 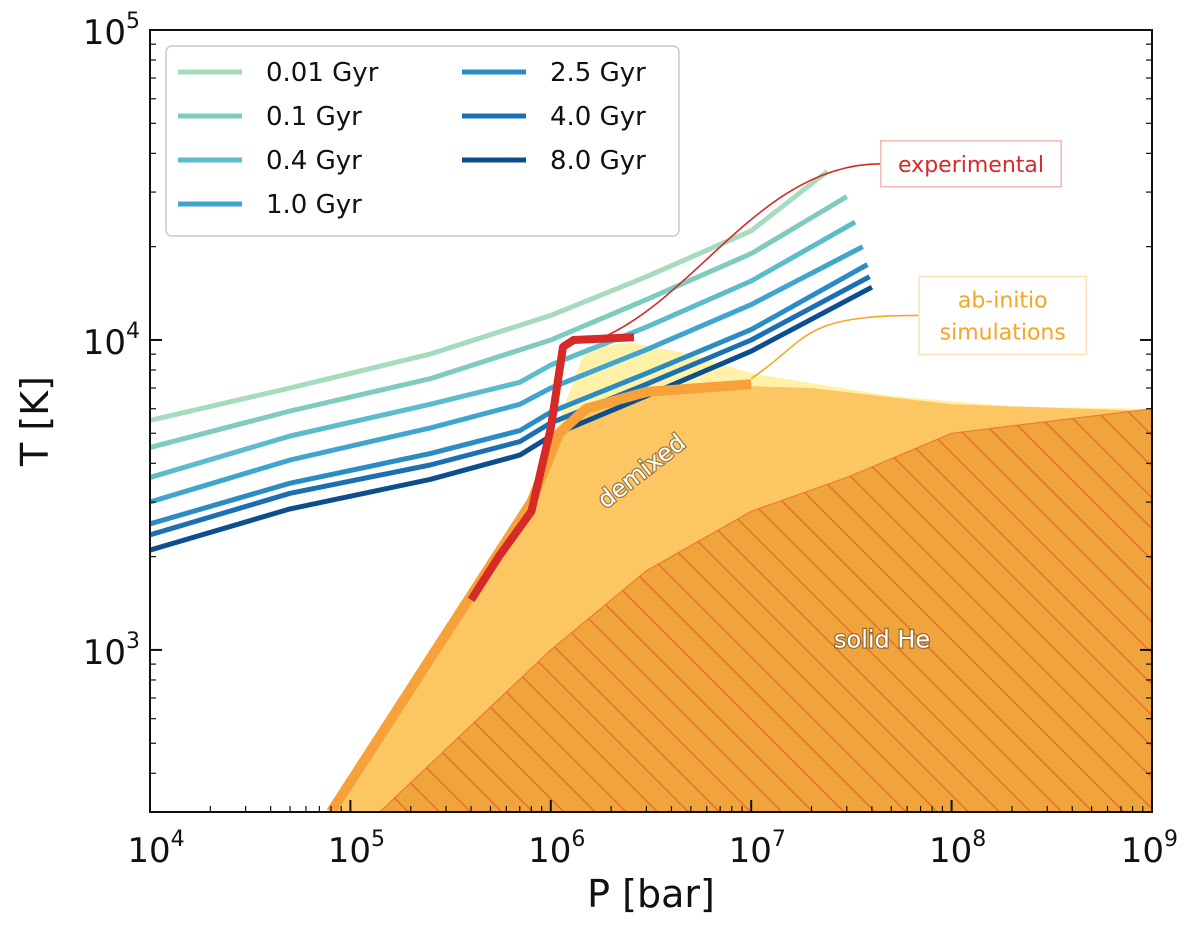 What do you see at coordinates (598, 73) in the screenshot?
I see `legend-label-2-5-gyr: 2.5 Gyr` at bounding box center [598, 73].